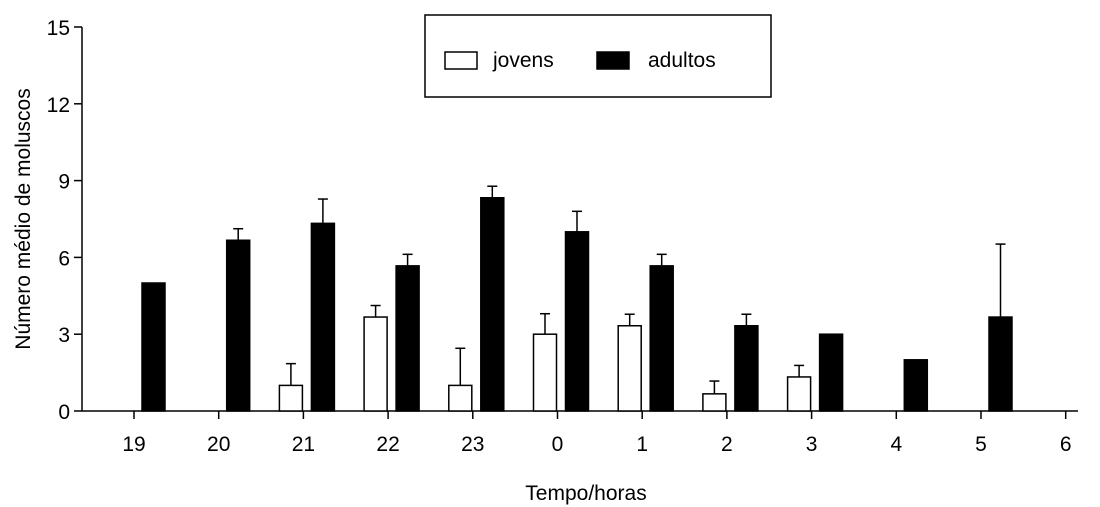  I want to click on y-tick-label: 15, so click(58, 28).